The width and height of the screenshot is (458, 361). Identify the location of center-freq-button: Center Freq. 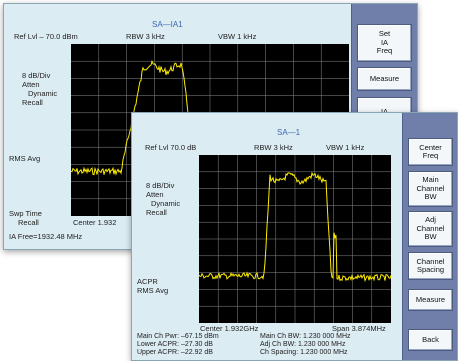
(430, 152).